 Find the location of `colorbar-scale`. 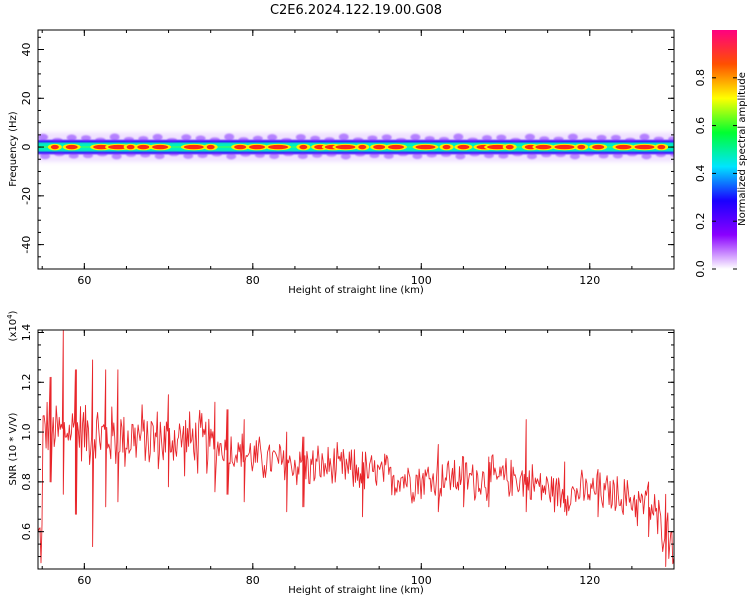

colorbar-scale is located at coordinates (724, 149).